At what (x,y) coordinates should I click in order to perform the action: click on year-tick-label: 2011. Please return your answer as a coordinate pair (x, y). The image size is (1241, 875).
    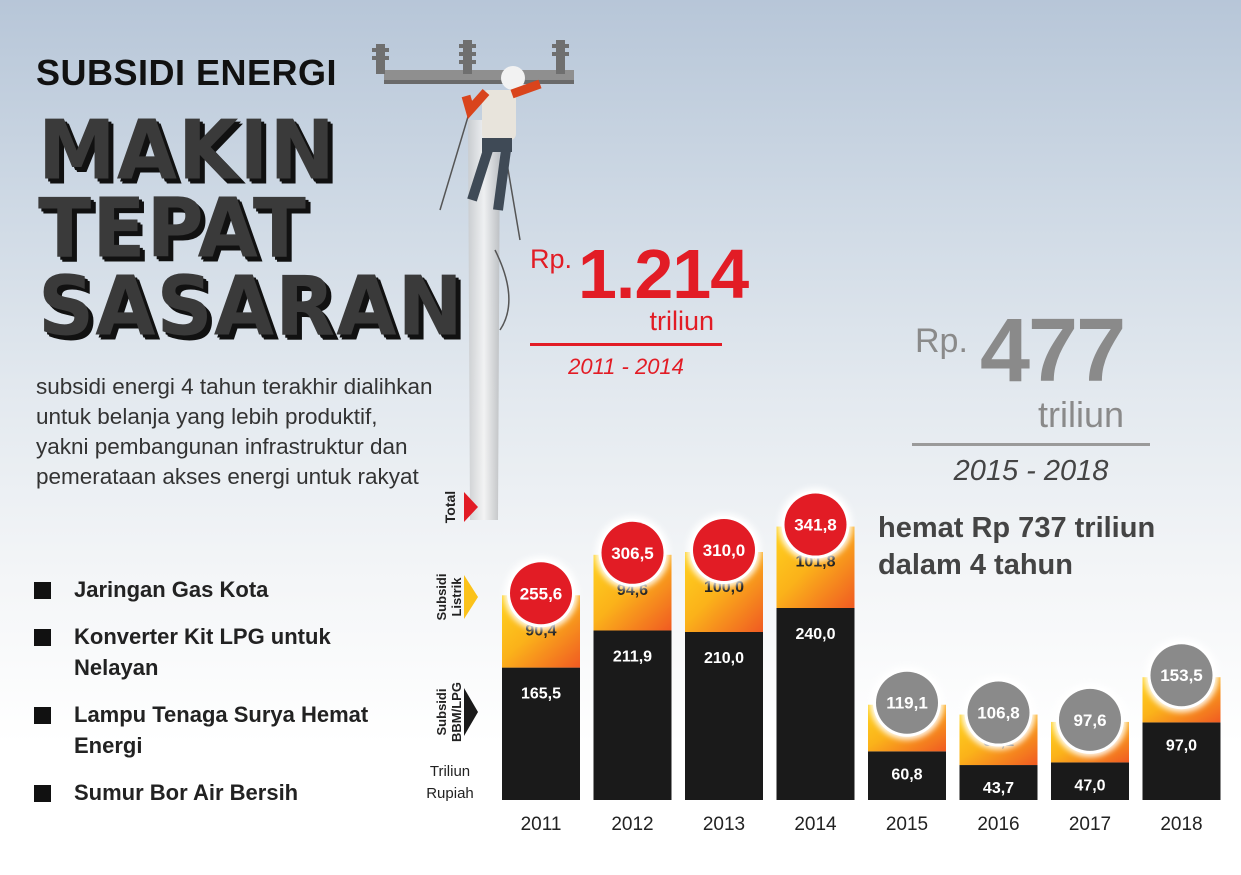
    Looking at the image, I should click on (541, 824).